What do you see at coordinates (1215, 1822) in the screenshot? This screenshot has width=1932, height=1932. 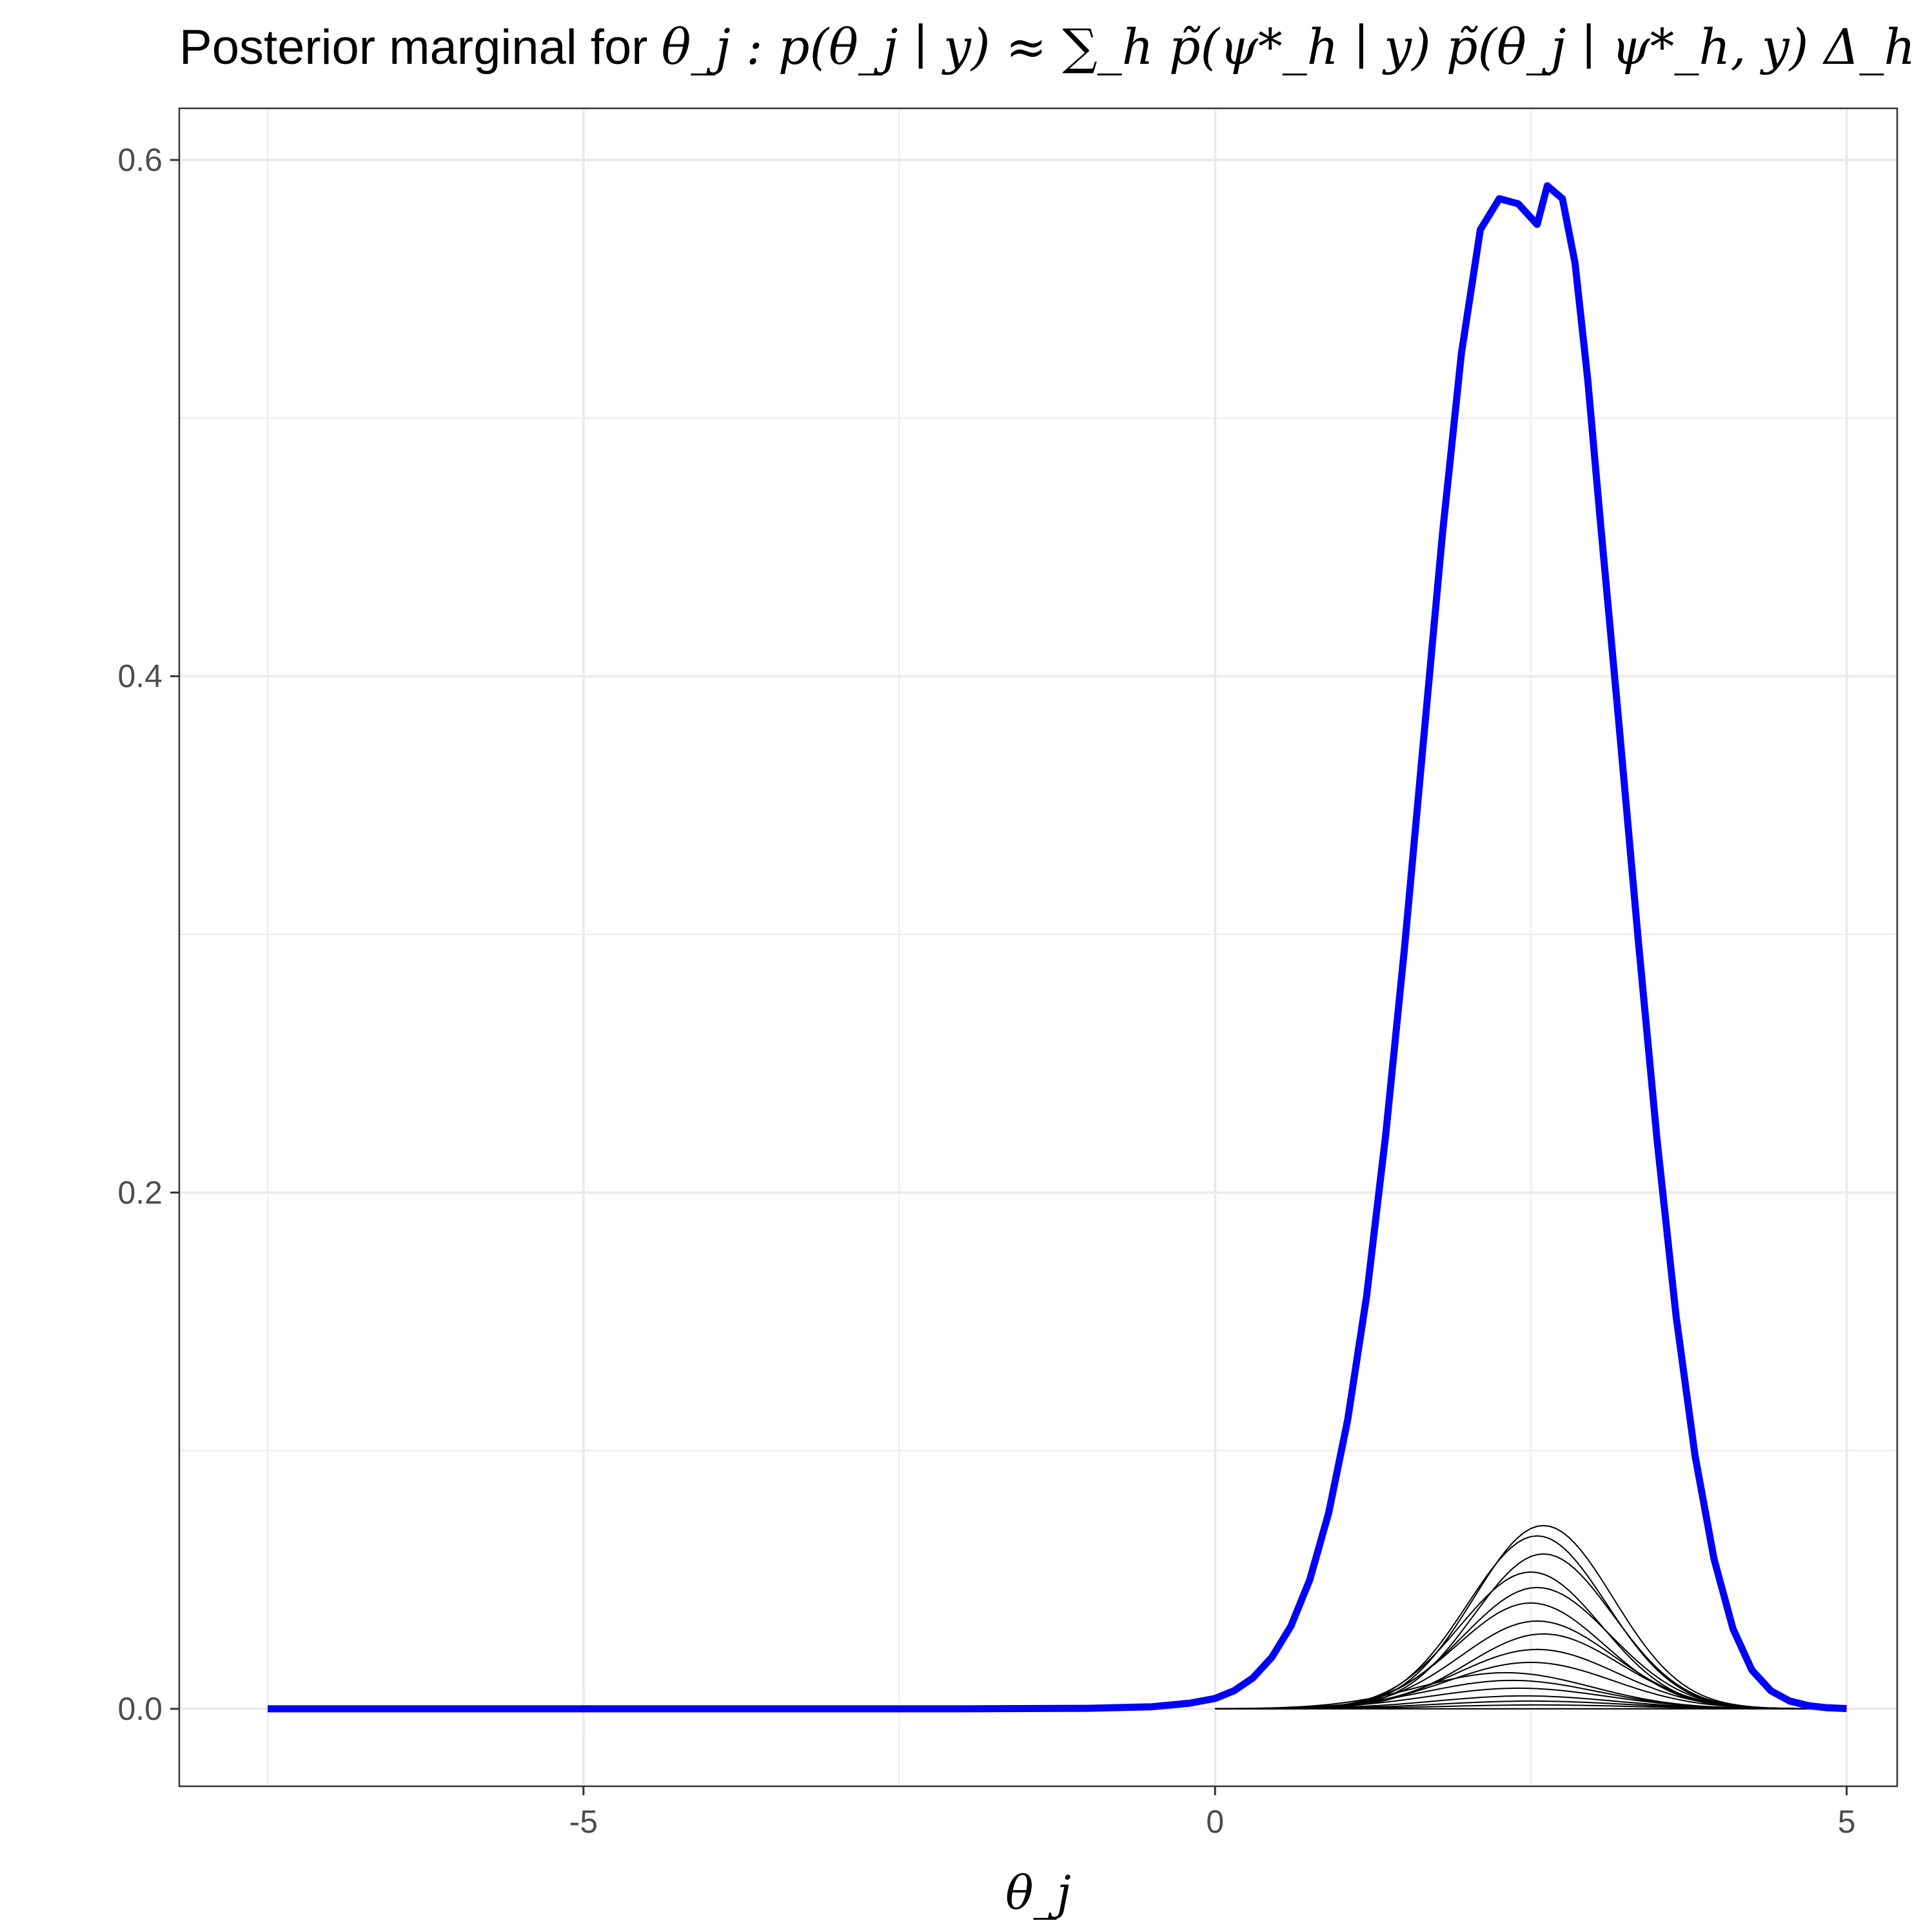 I see `x-tick-label: 0` at bounding box center [1215, 1822].